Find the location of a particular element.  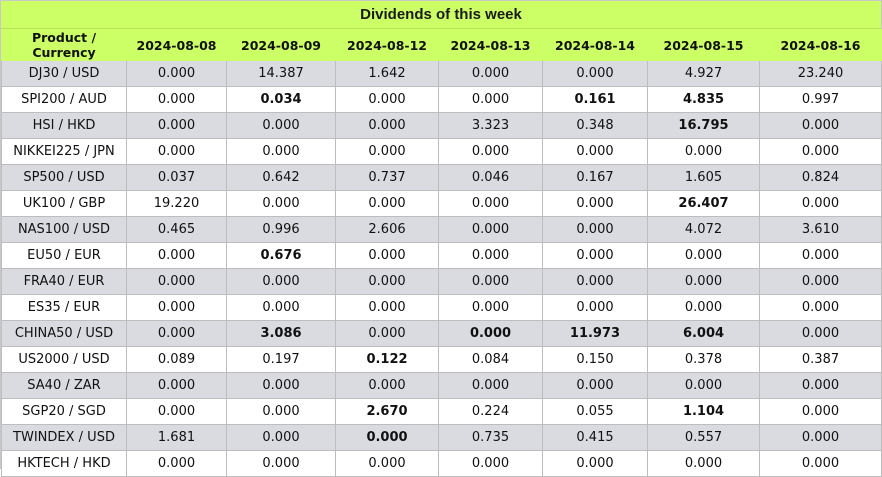

dividend-value-cell: 4.835 is located at coordinates (703, 99).